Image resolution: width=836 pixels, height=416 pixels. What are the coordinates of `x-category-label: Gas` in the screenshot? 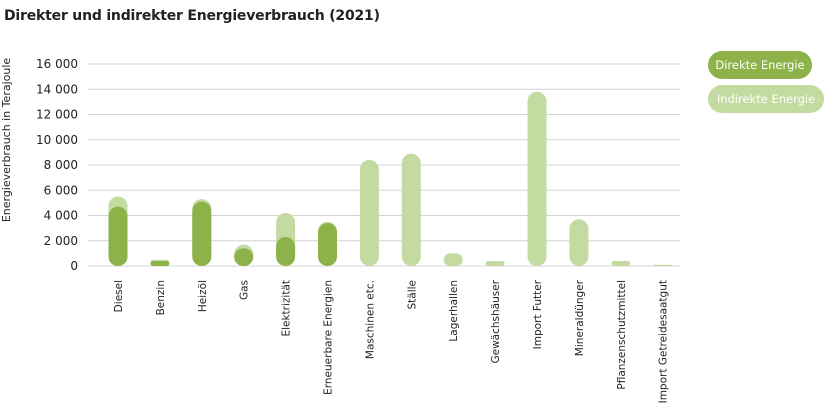 It's located at (245, 290).